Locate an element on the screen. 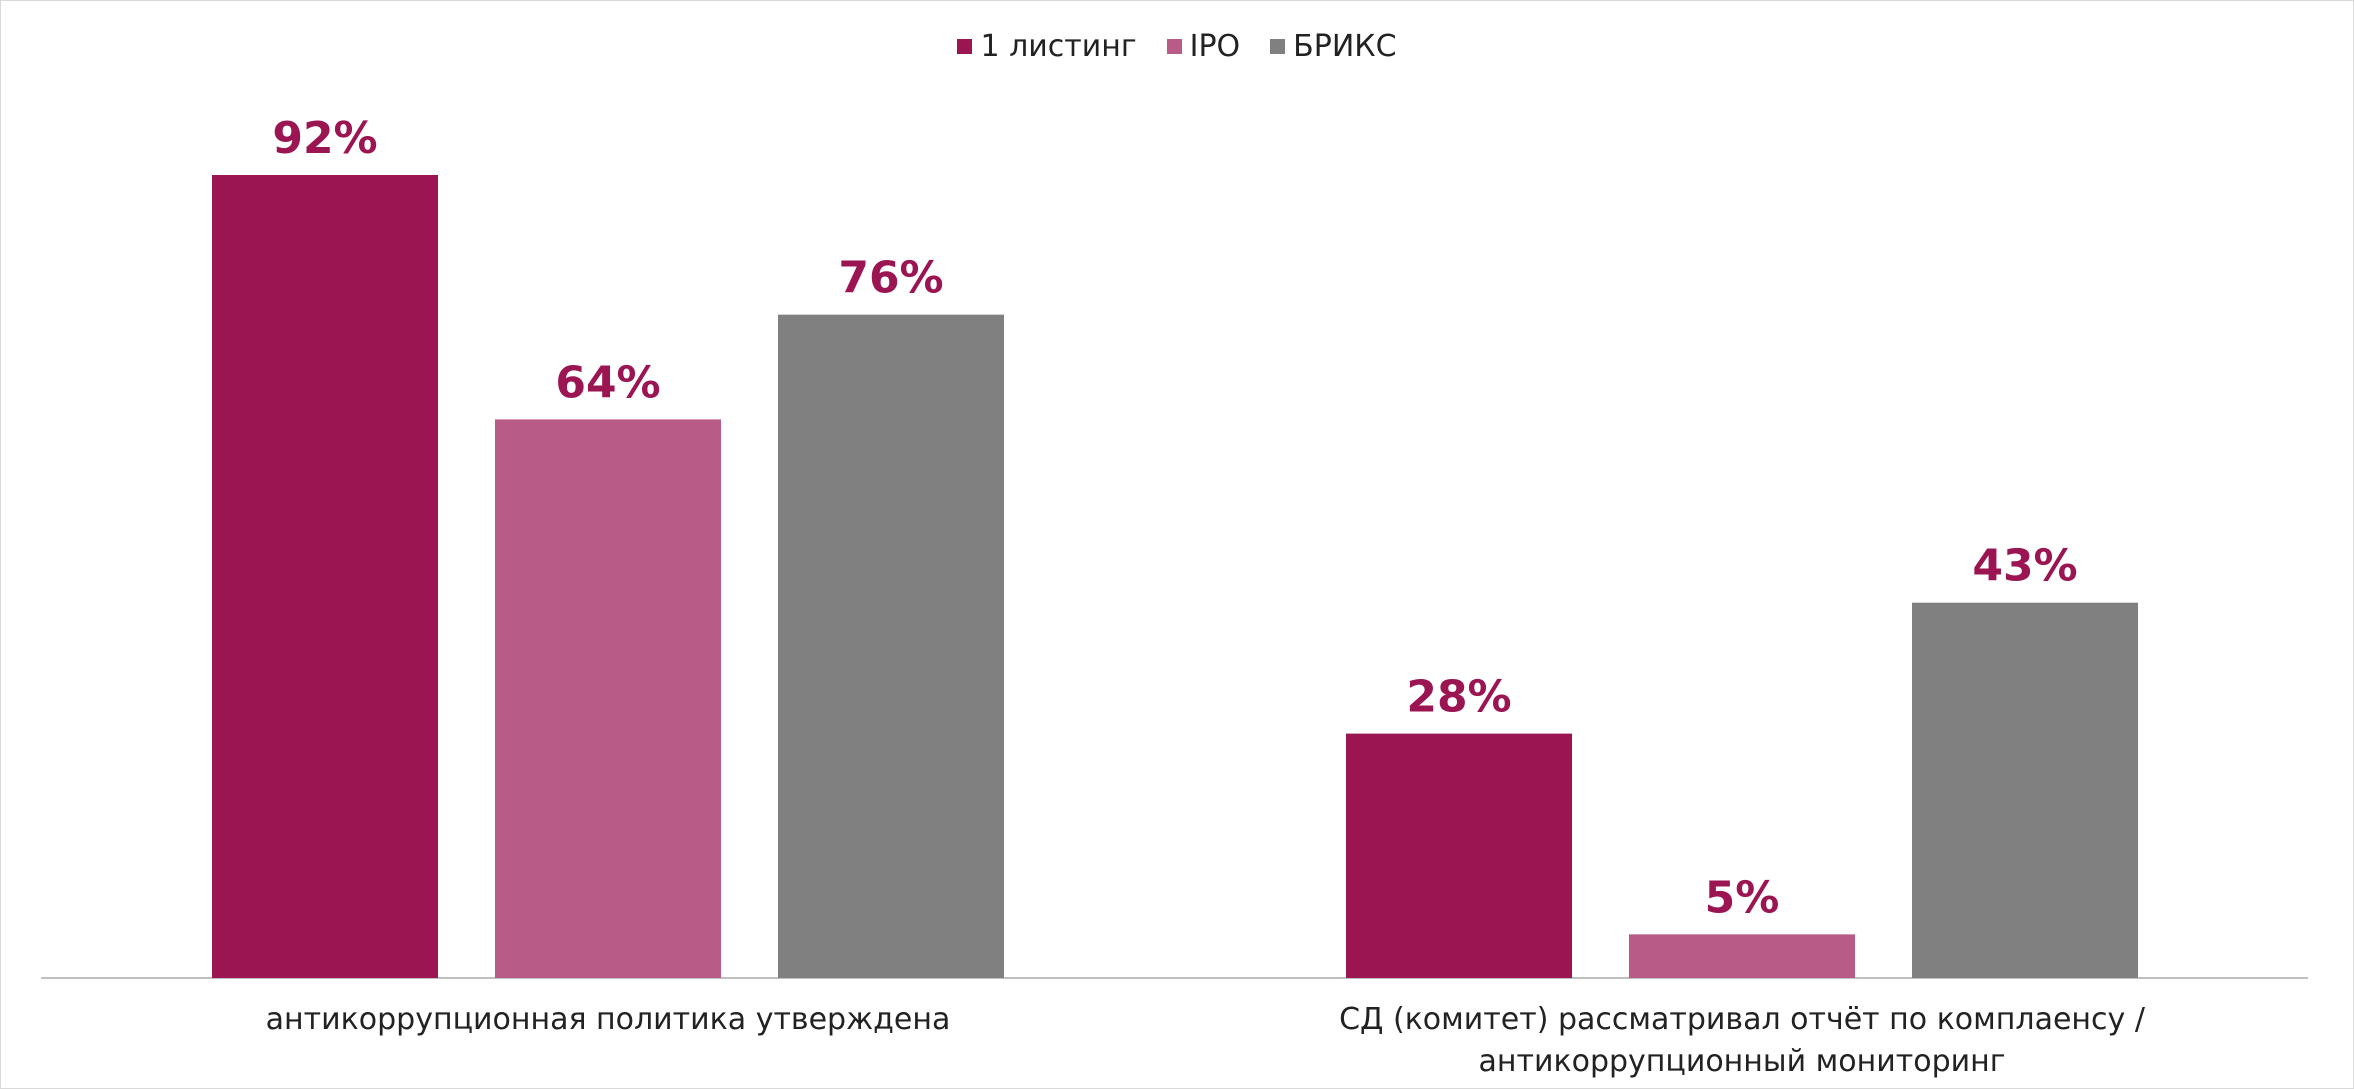 Image resolution: width=2354 pixels, height=1089 pixels. value-label: 76% is located at coordinates (890, 278).